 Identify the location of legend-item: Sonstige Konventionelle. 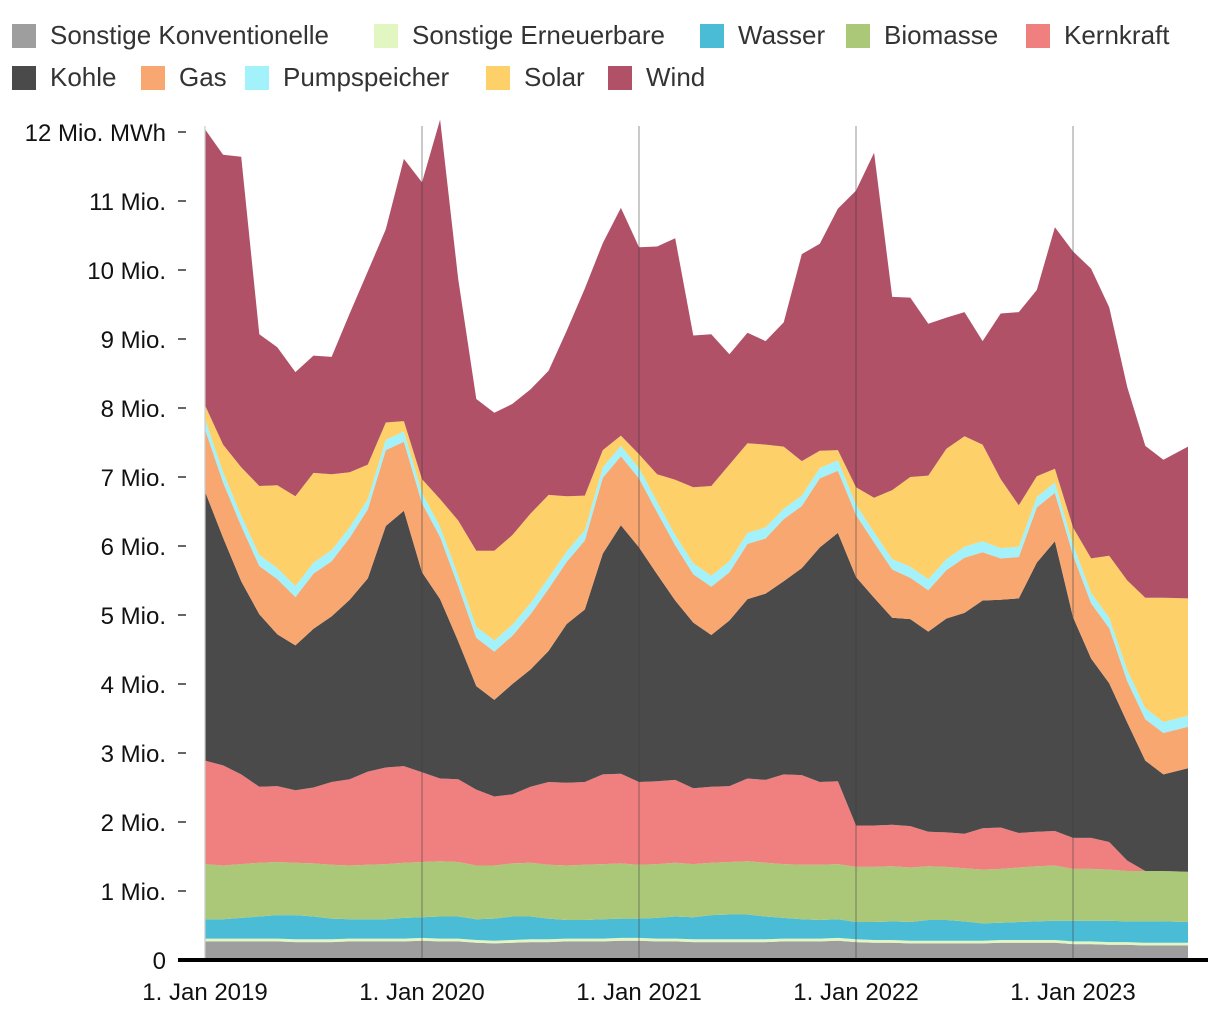
(170, 35).